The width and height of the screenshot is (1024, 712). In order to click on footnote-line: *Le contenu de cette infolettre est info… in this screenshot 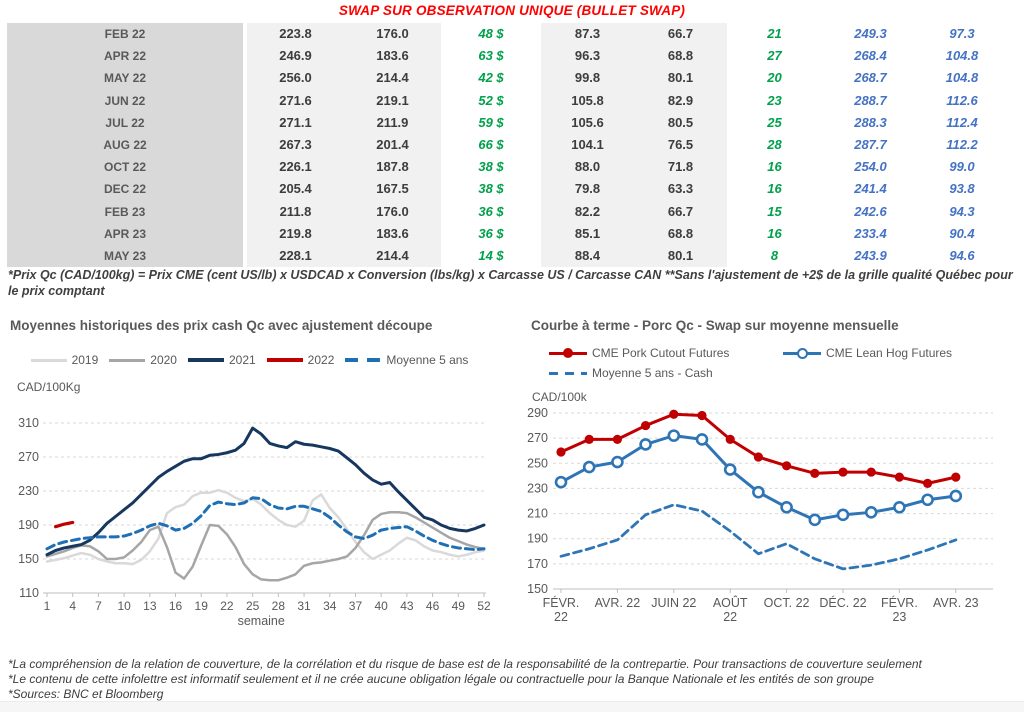, I will do `click(441, 679)`.